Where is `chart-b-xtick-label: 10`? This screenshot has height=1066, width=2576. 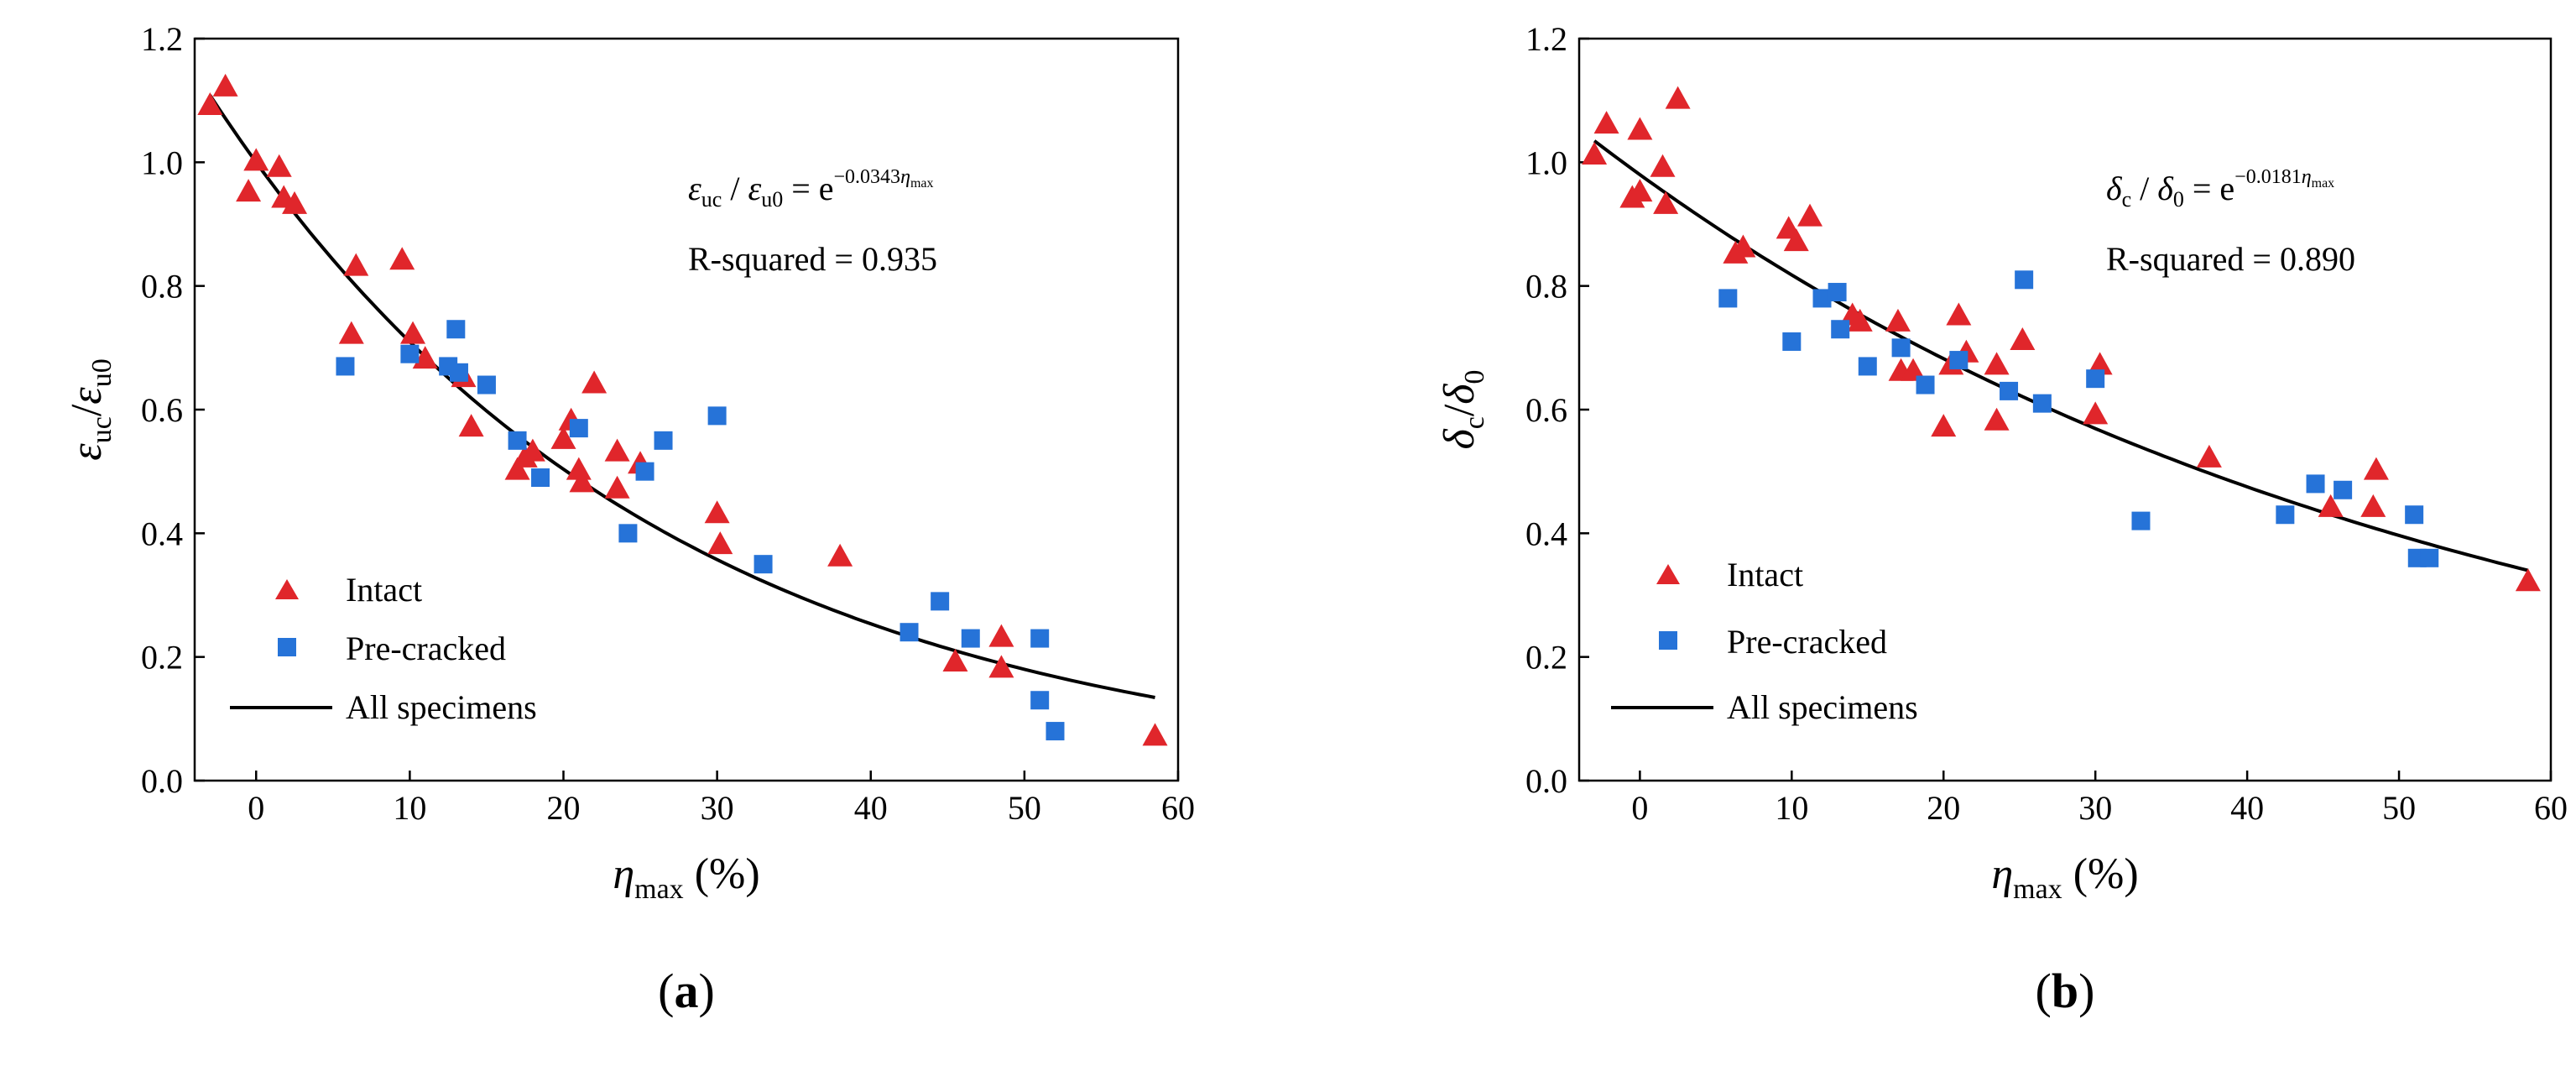 chart-b-xtick-label: 10 is located at coordinates (1792, 808).